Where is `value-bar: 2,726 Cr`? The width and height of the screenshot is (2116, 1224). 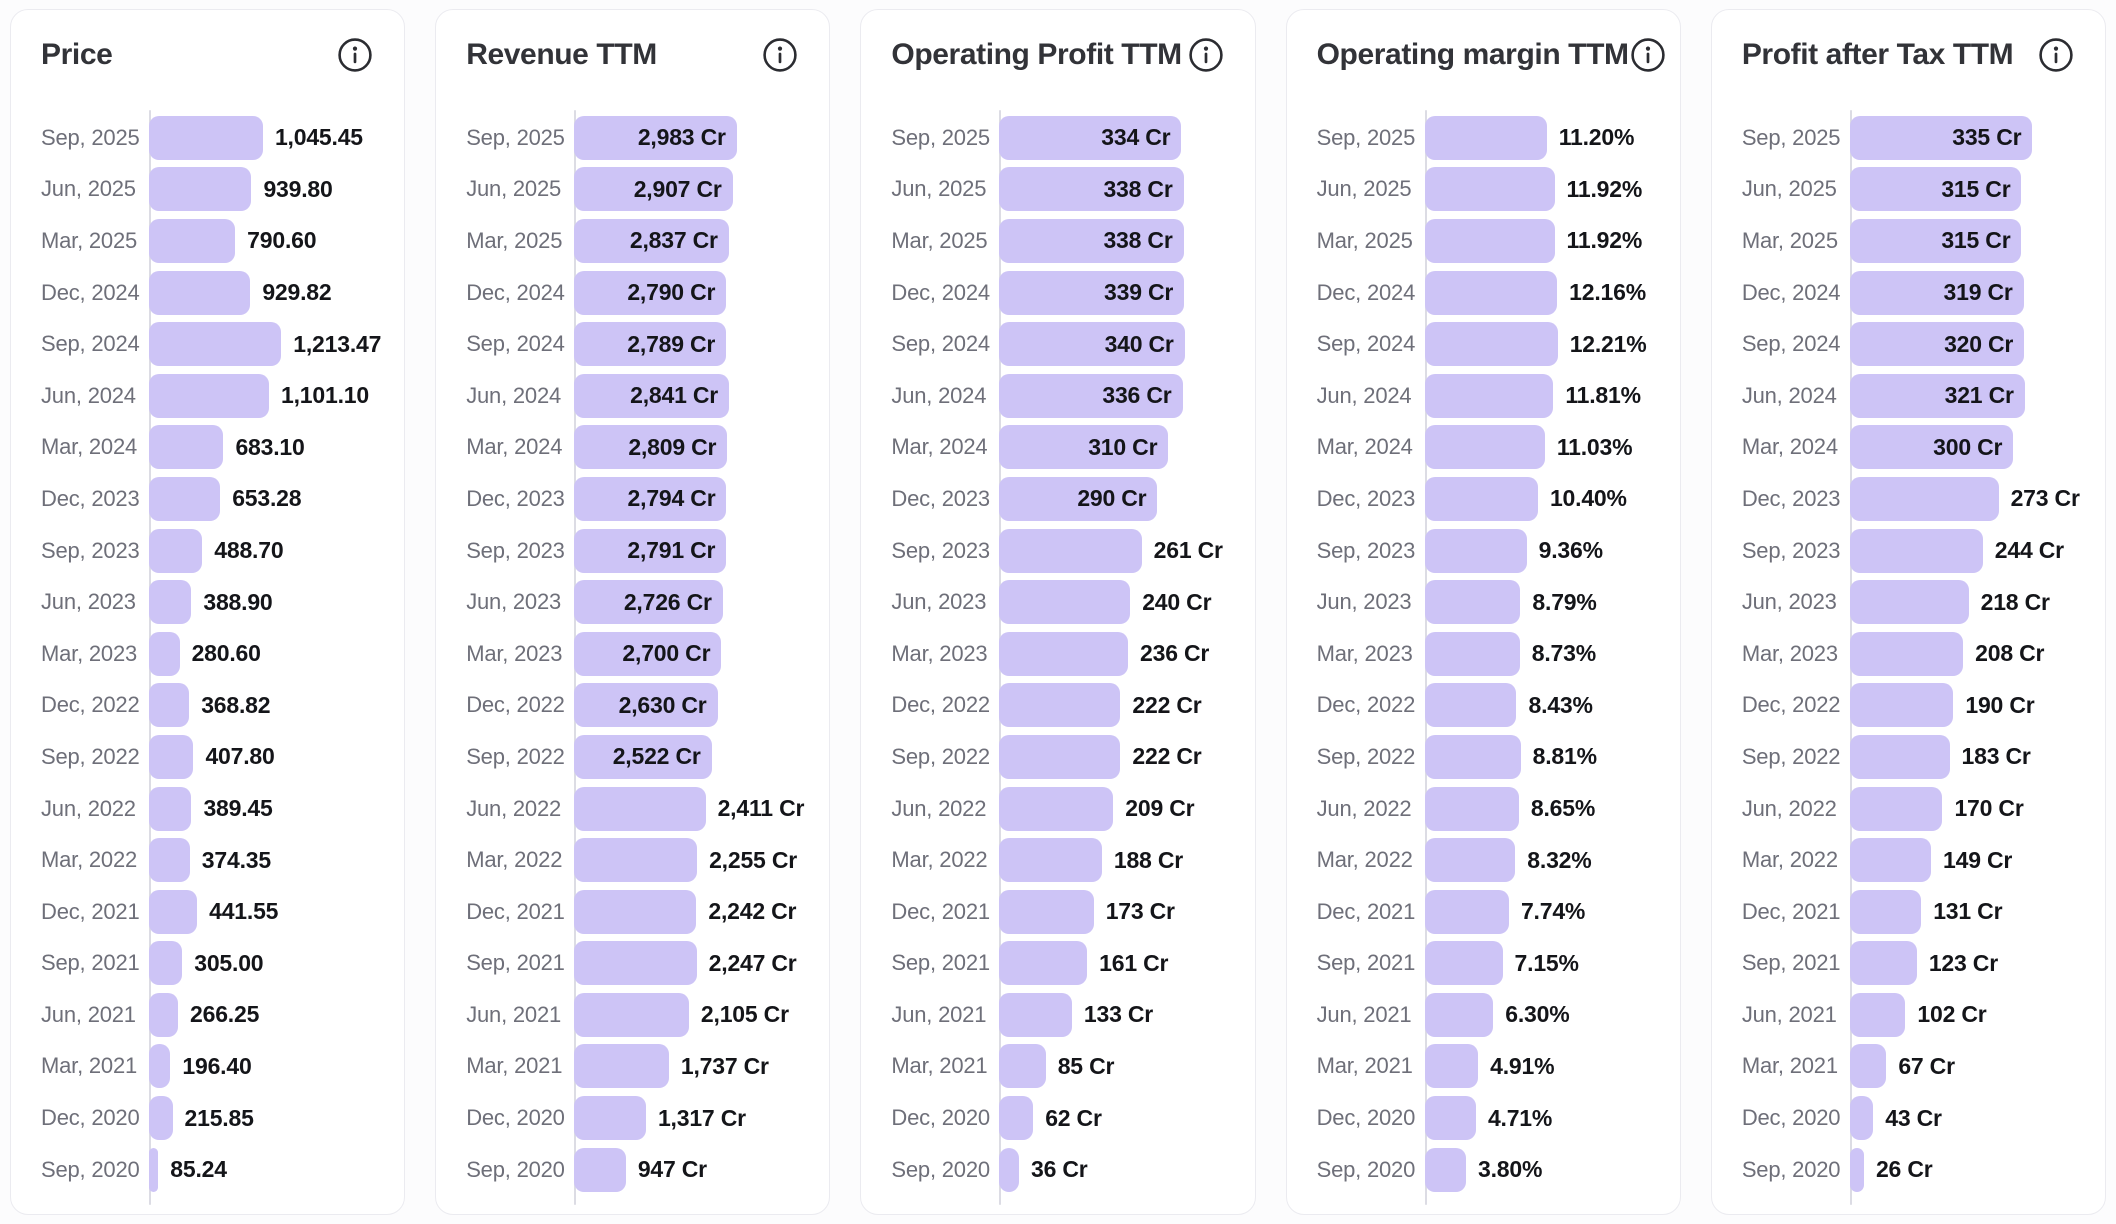 value-bar: 2,726 Cr is located at coordinates (648, 602).